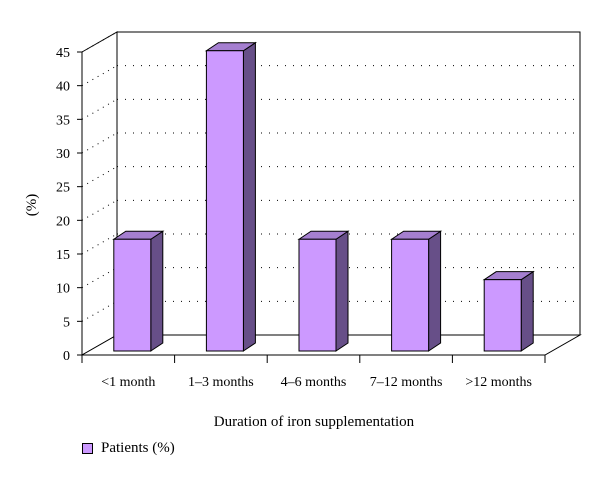 The width and height of the screenshot is (600, 481). Describe the element at coordinates (128, 382) in the screenshot. I see `x-tick-label: <1 month` at that location.